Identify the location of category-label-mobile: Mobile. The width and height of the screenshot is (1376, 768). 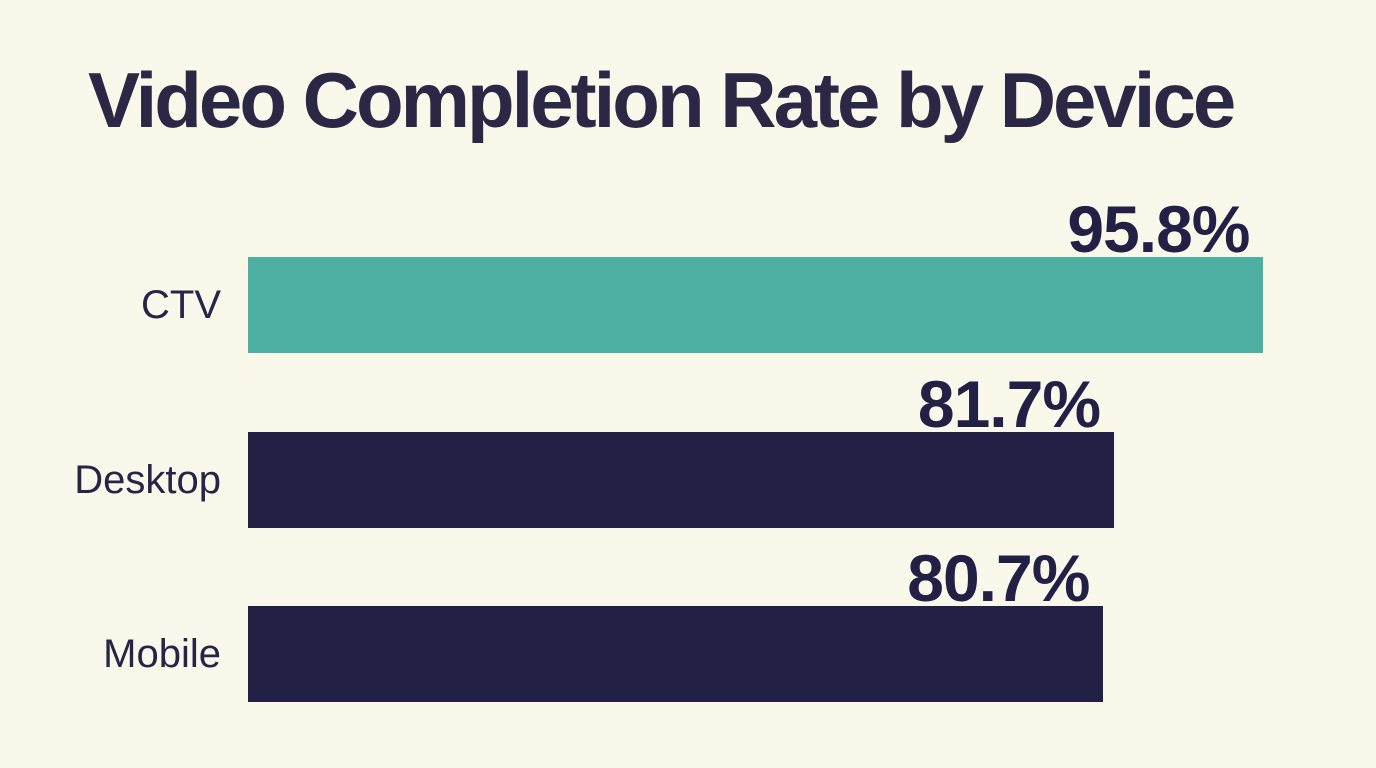
(162, 653).